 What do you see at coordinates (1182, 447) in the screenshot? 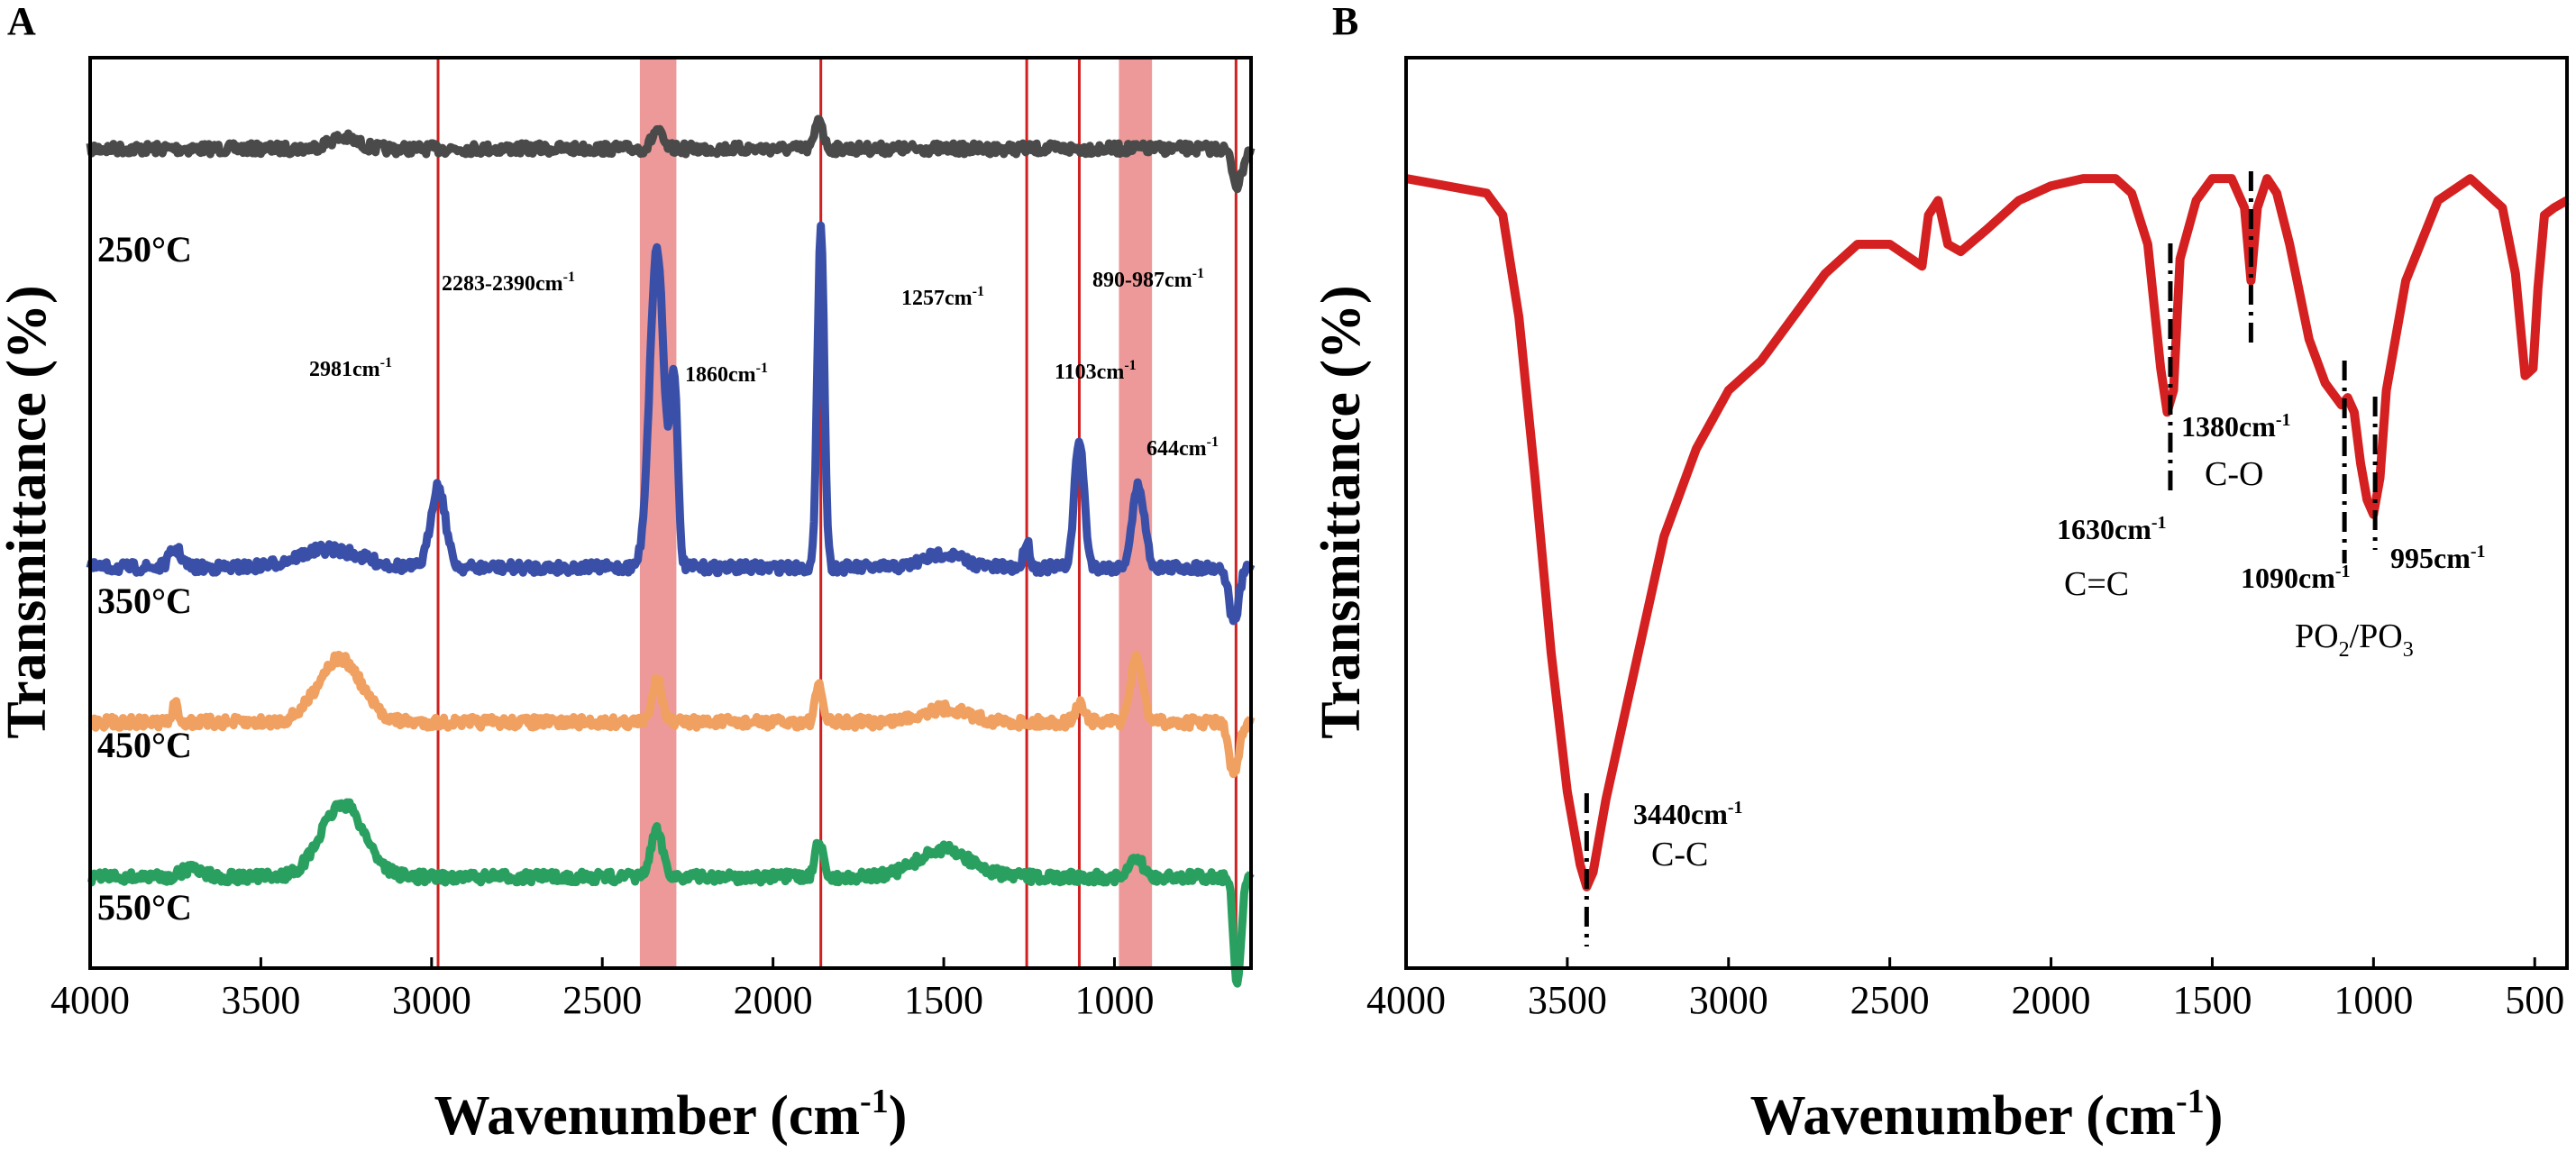
I see `ann-644: 644cm-1` at bounding box center [1182, 447].